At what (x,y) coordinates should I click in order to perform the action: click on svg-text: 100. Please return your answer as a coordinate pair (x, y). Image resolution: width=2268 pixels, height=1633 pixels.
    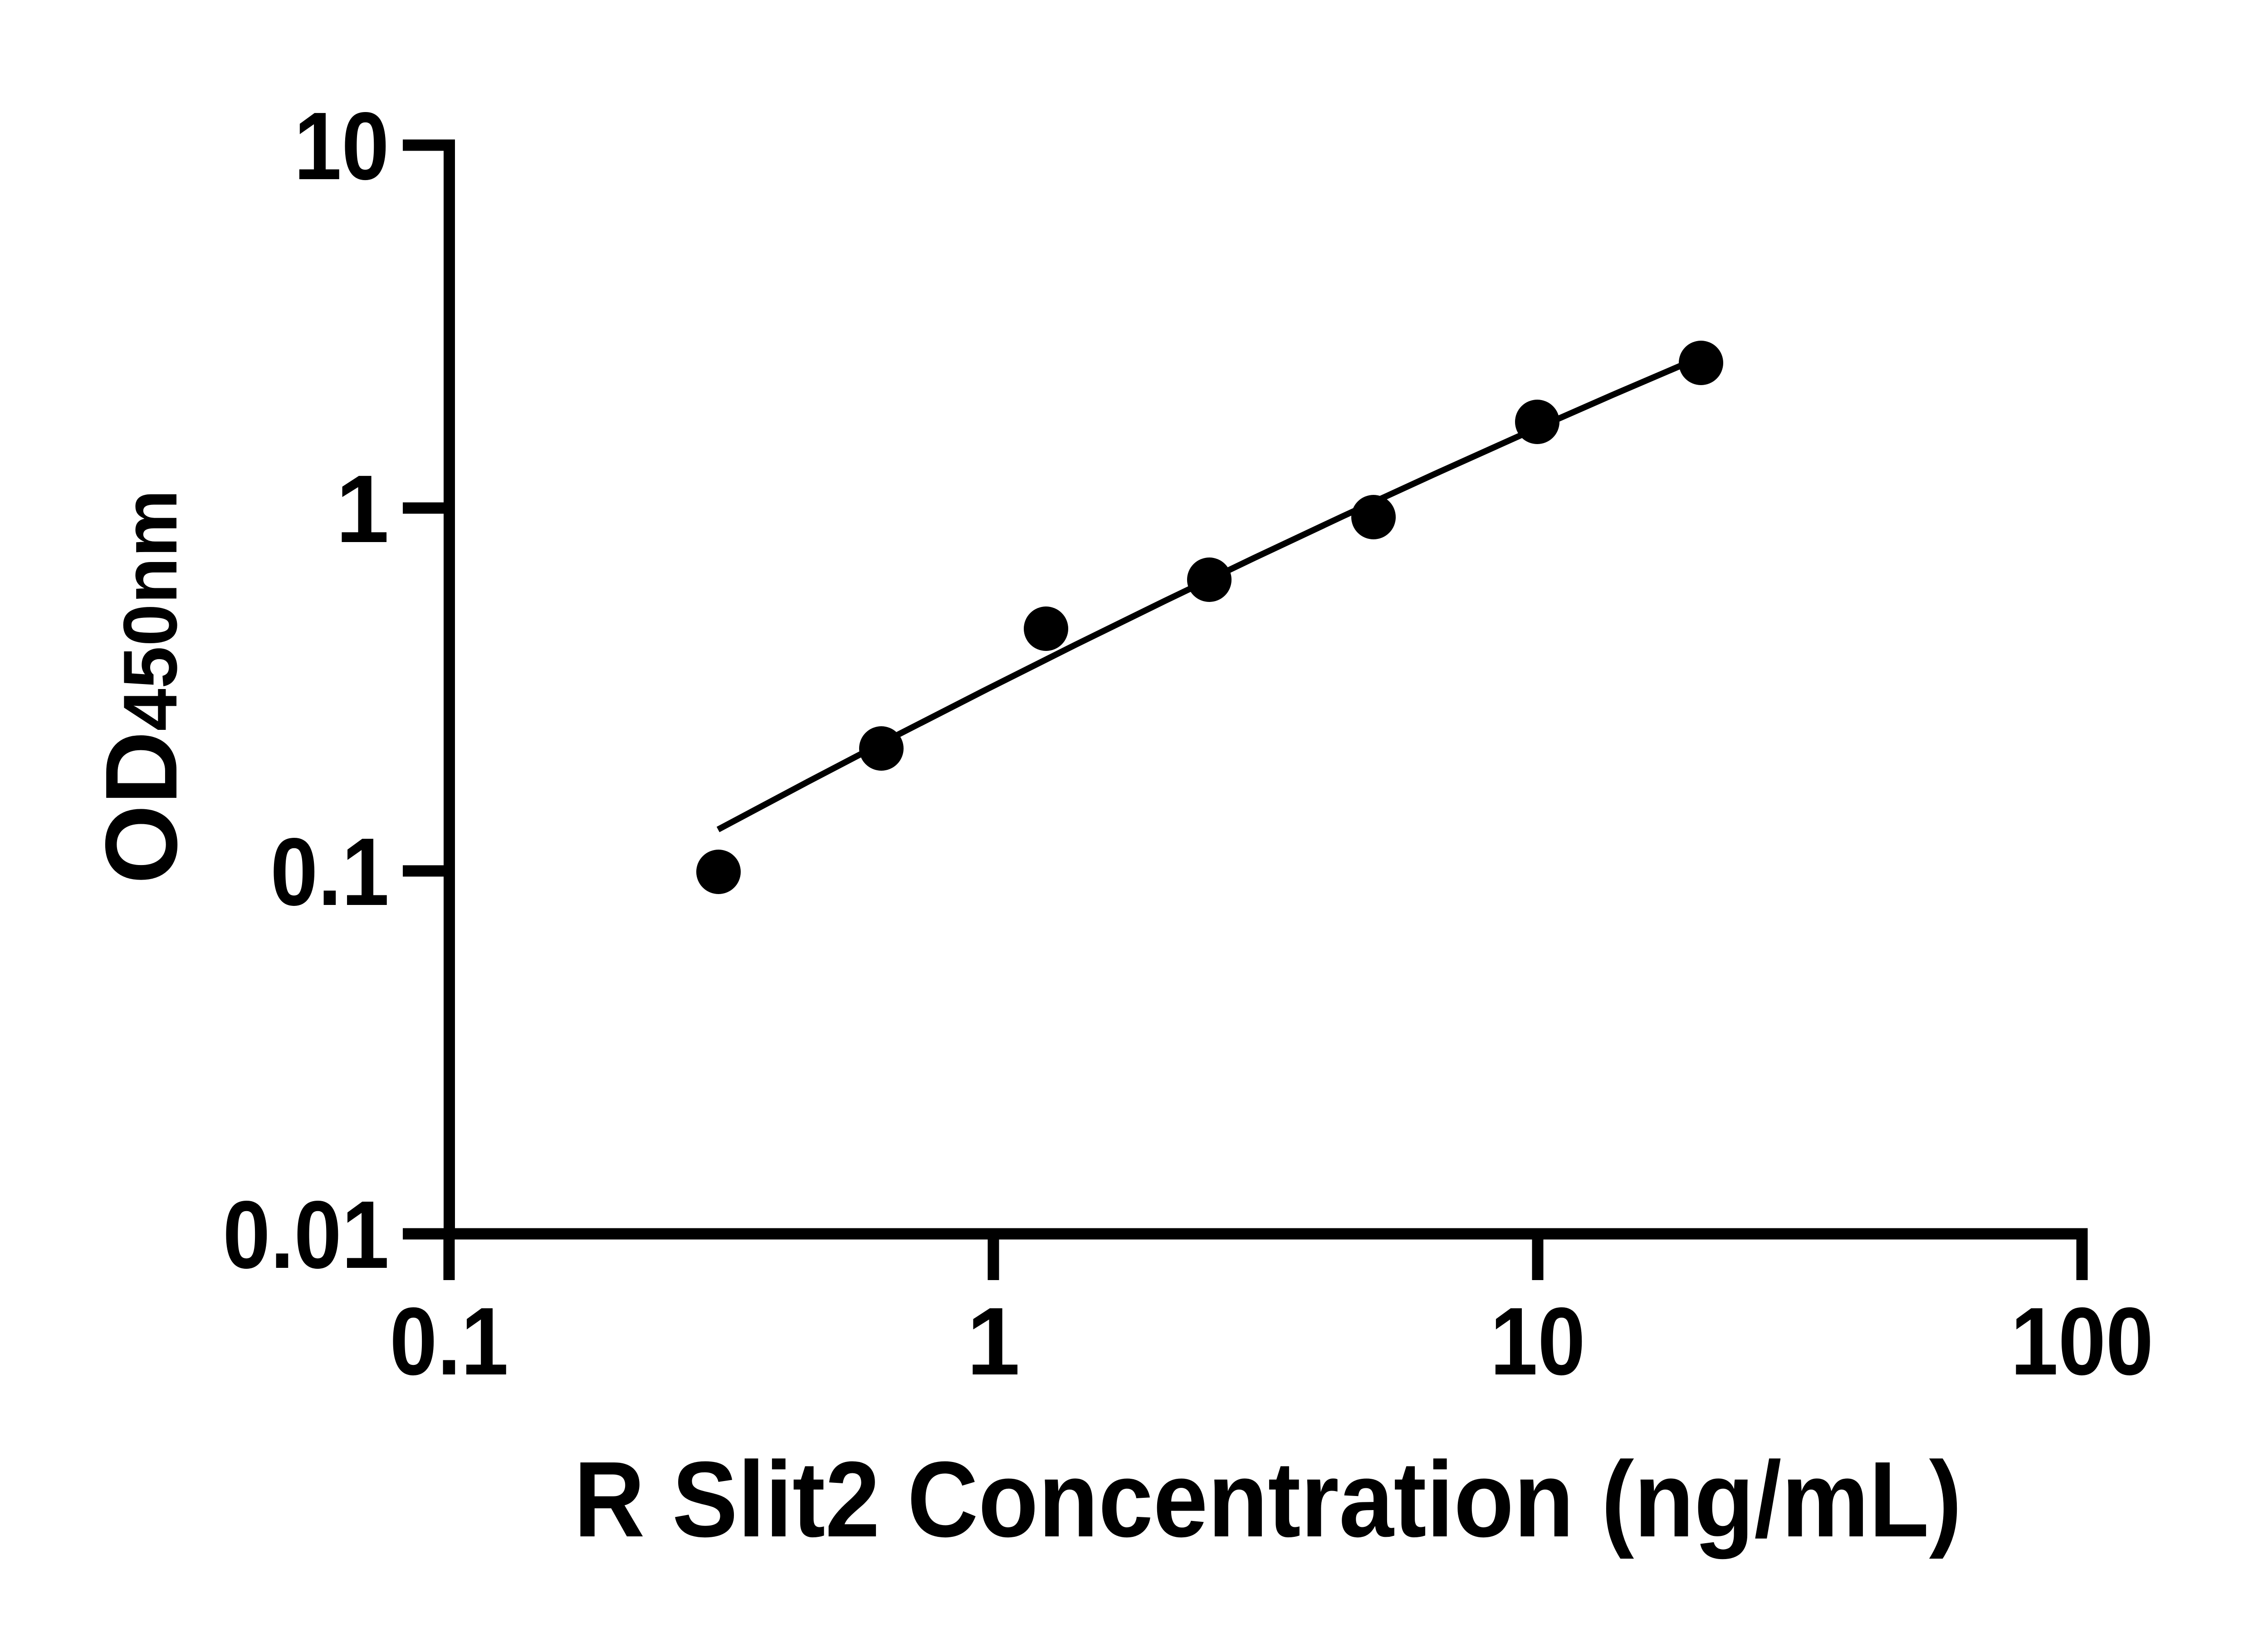
    Looking at the image, I should click on (2083, 1341).